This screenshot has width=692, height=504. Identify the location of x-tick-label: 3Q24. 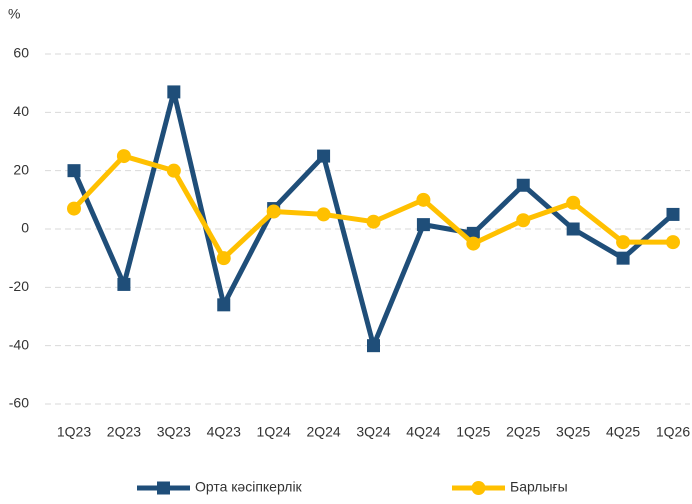
(373, 432).